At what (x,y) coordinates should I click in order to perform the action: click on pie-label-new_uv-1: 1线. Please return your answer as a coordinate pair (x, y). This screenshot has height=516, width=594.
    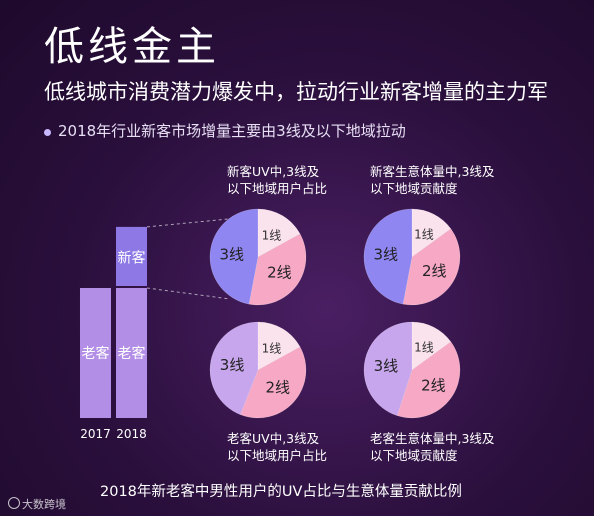
    Looking at the image, I should click on (272, 235).